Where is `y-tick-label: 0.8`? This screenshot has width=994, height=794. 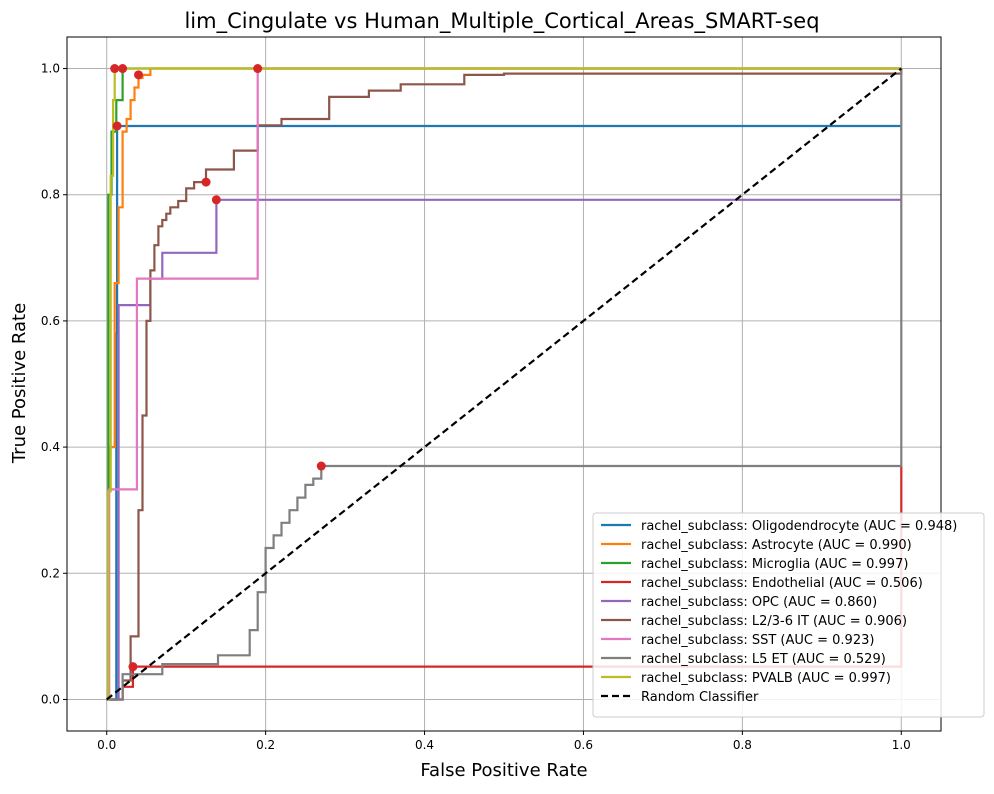 y-tick-label: 0.8 is located at coordinates (50, 195).